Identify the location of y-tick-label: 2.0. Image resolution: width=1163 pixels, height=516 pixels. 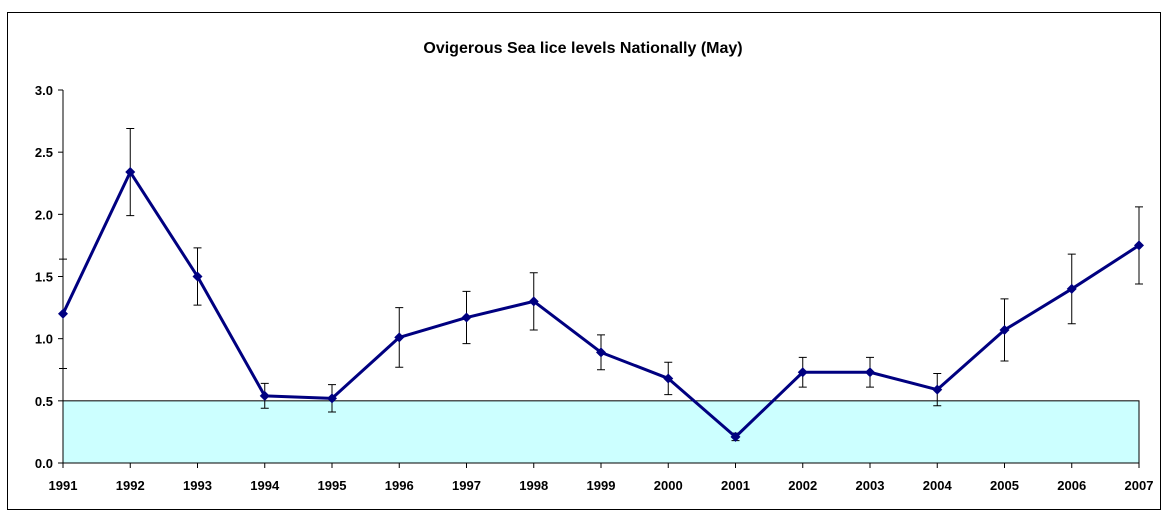
(44, 214).